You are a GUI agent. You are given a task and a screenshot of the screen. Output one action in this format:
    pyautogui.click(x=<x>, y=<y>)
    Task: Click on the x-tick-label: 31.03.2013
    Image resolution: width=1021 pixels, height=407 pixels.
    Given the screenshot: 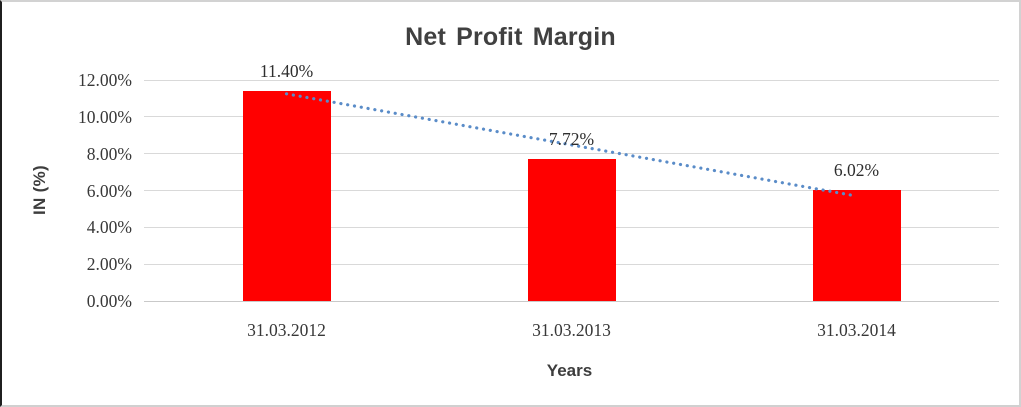 What is the action you would take?
    pyautogui.click(x=571, y=330)
    